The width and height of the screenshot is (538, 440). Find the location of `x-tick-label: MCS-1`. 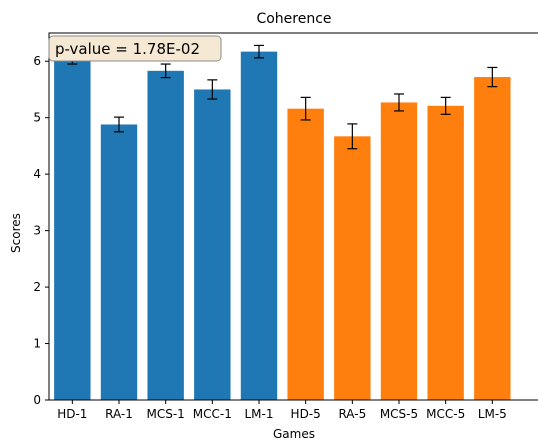

x-tick-label: MCS-1 is located at coordinates (166, 414).